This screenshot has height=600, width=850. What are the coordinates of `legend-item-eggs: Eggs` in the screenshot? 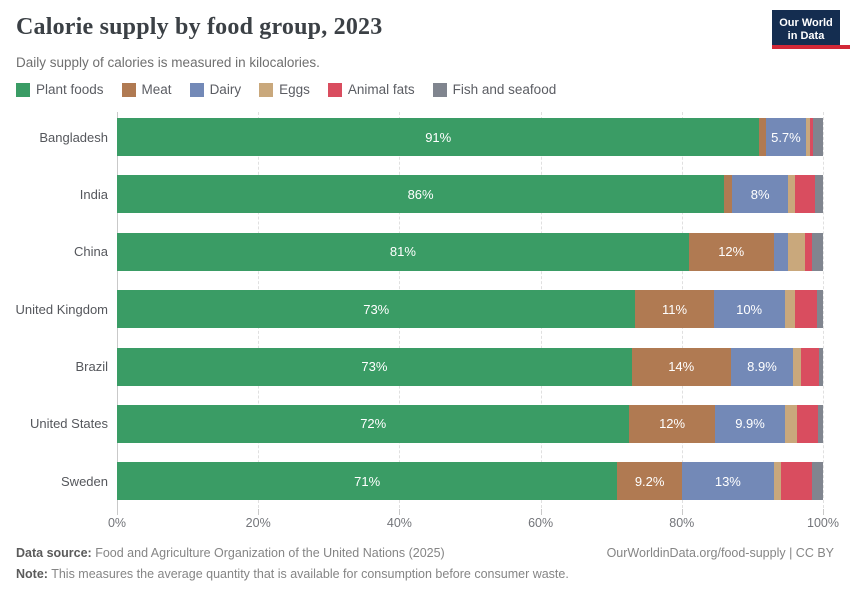 It's located at (284, 89).